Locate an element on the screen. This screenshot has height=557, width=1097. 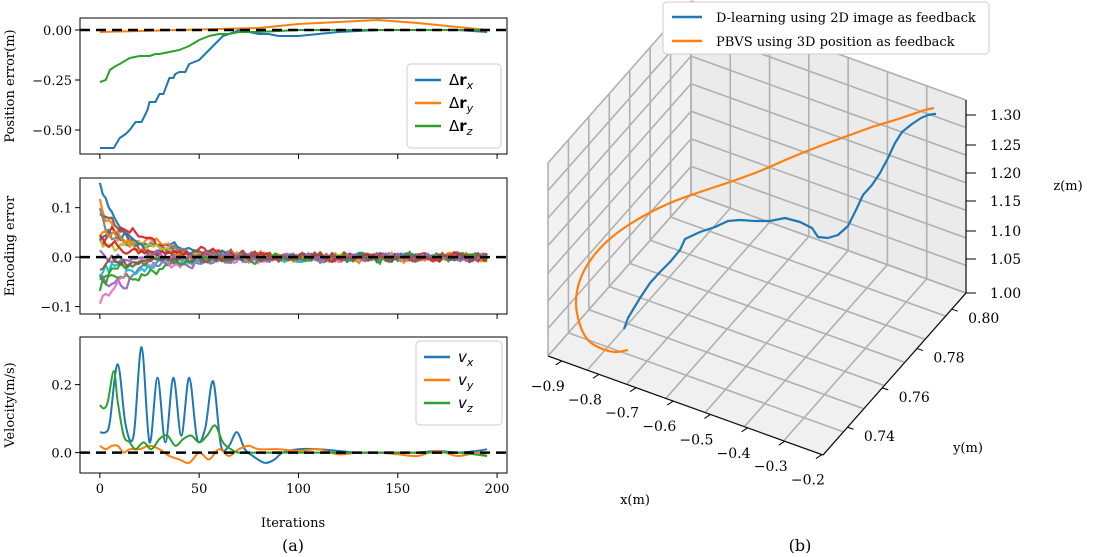
y-axis-line is located at coordinates (894, 374).